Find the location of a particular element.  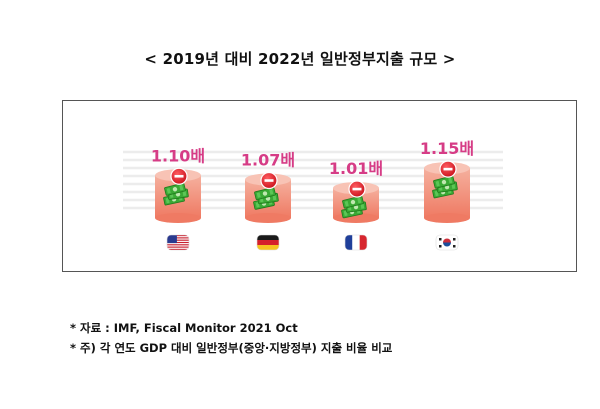

flags is located at coordinates (312, 242).